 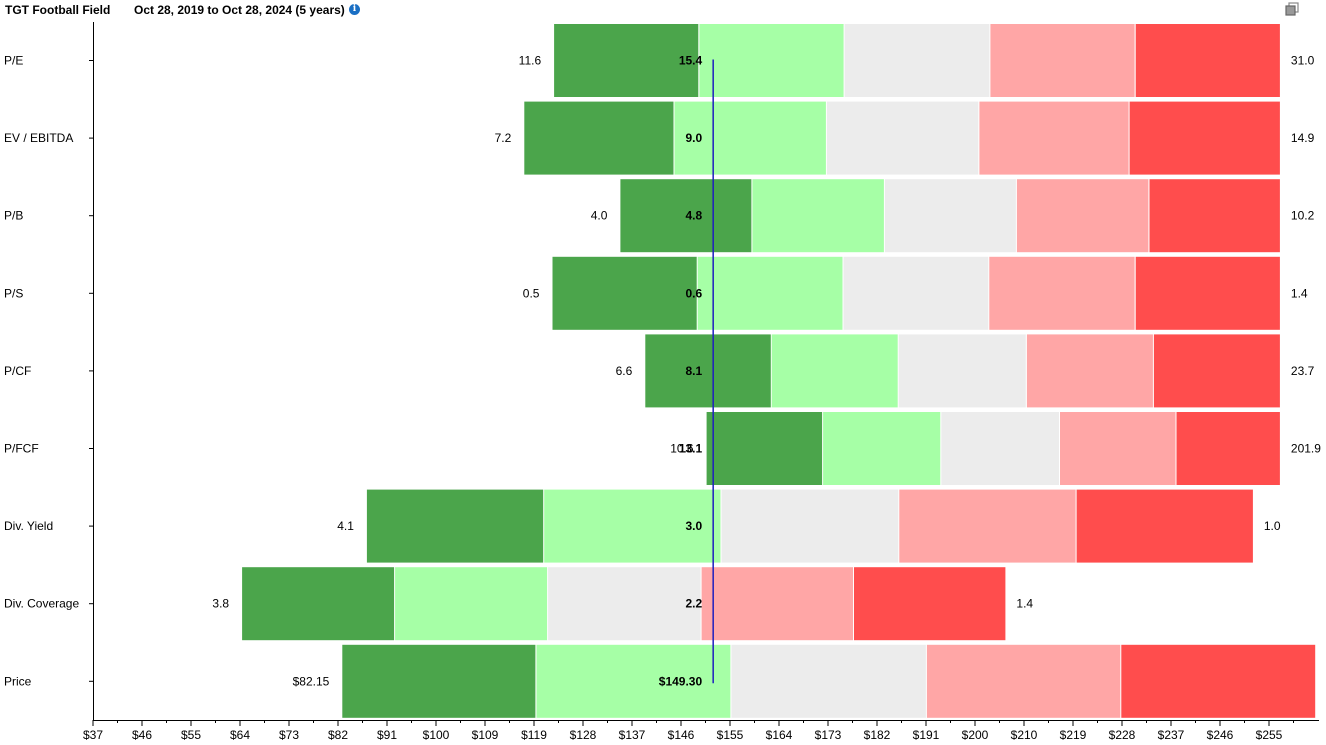 What do you see at coordinates (877, 735) in the screenshot?
I see `x-tick-label: $182` at bounding box center [877, 735].